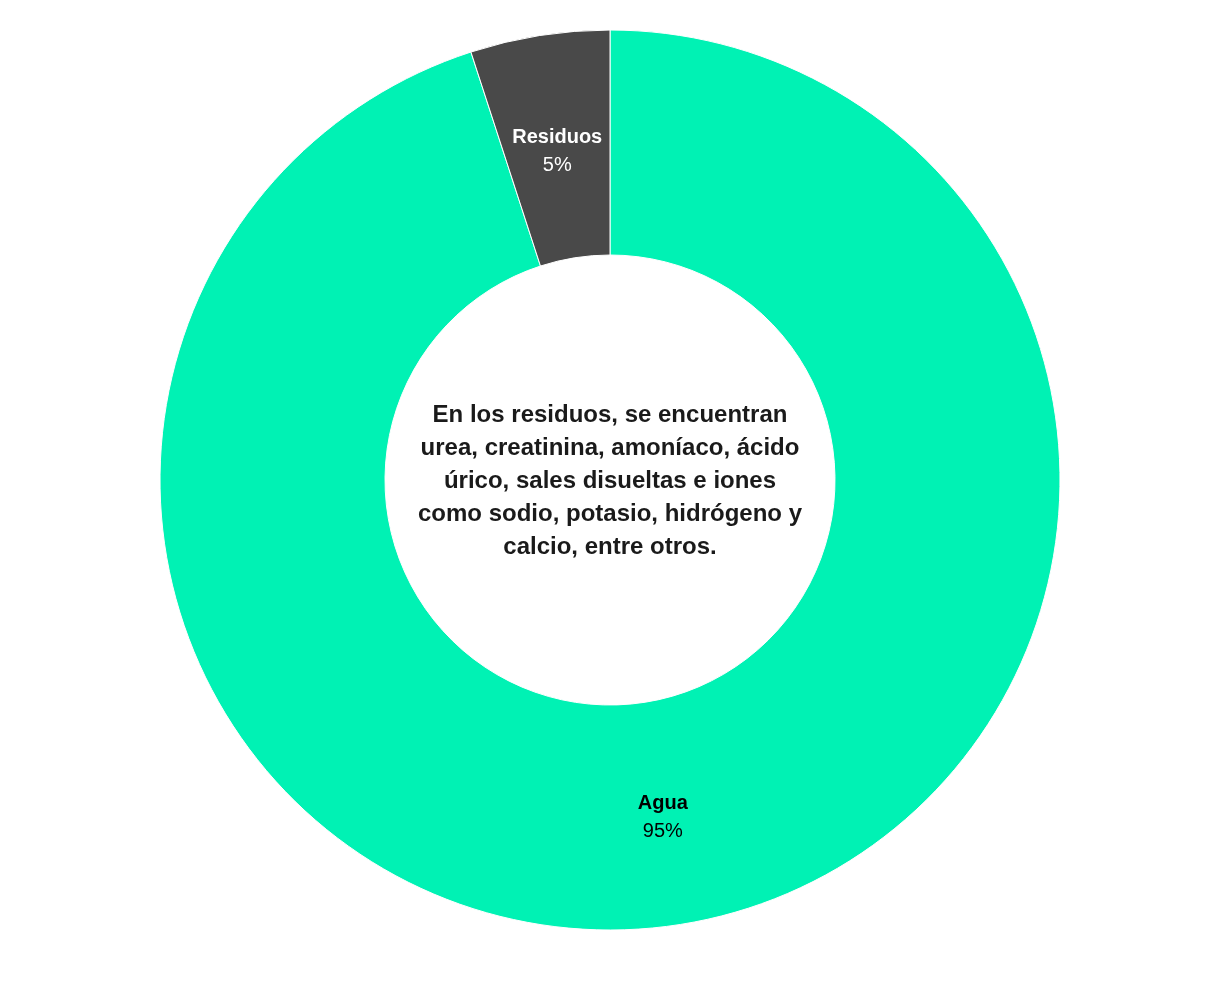  Describe the element at coordinates (557, 135) in the screenshot. I see `slice-label: Residuos` at that location.